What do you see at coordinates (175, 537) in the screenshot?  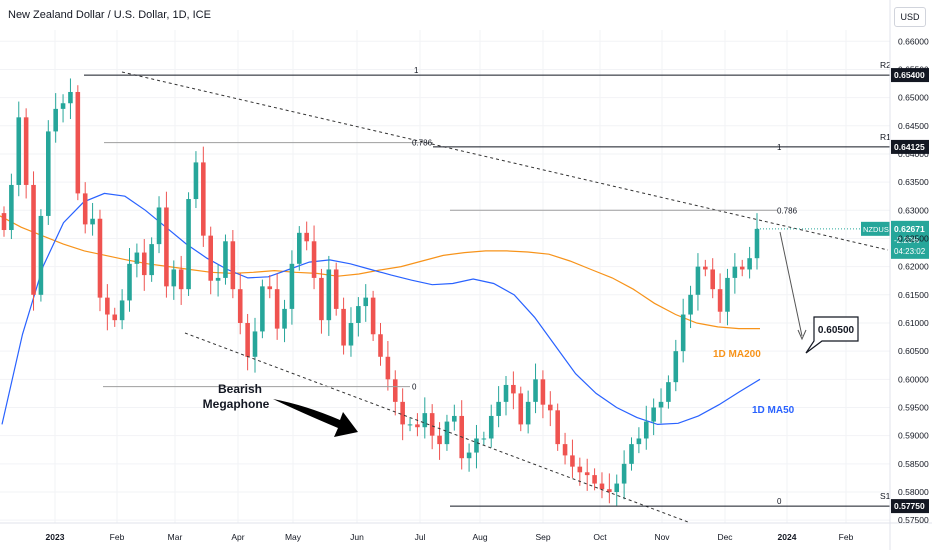 I see `time-tick-label: Mar` at bounding box center [175, 537].